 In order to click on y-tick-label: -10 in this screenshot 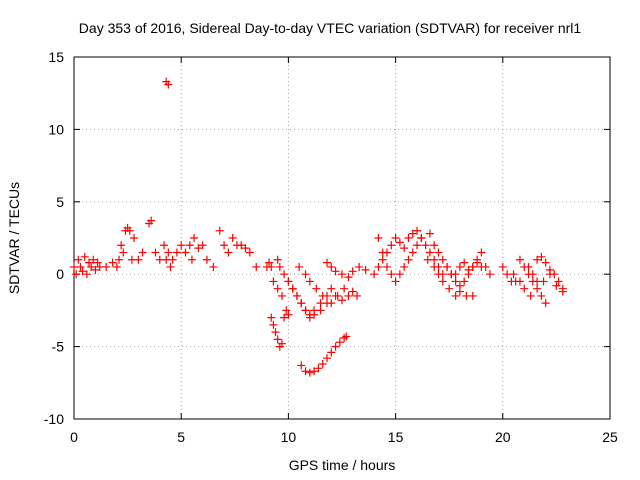, I will do `click(54, 419)`.